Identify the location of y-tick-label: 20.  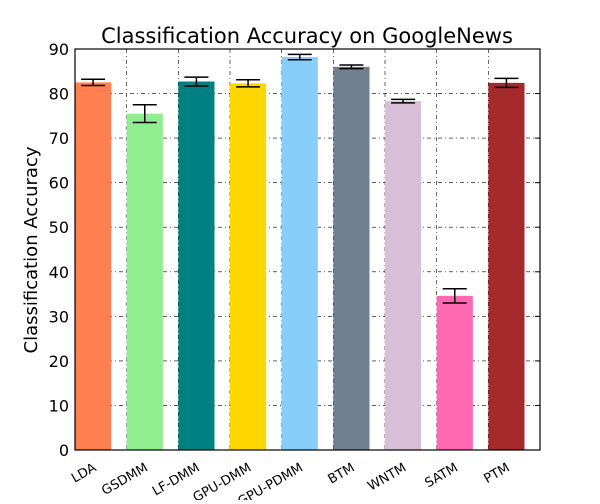
(59, 361).